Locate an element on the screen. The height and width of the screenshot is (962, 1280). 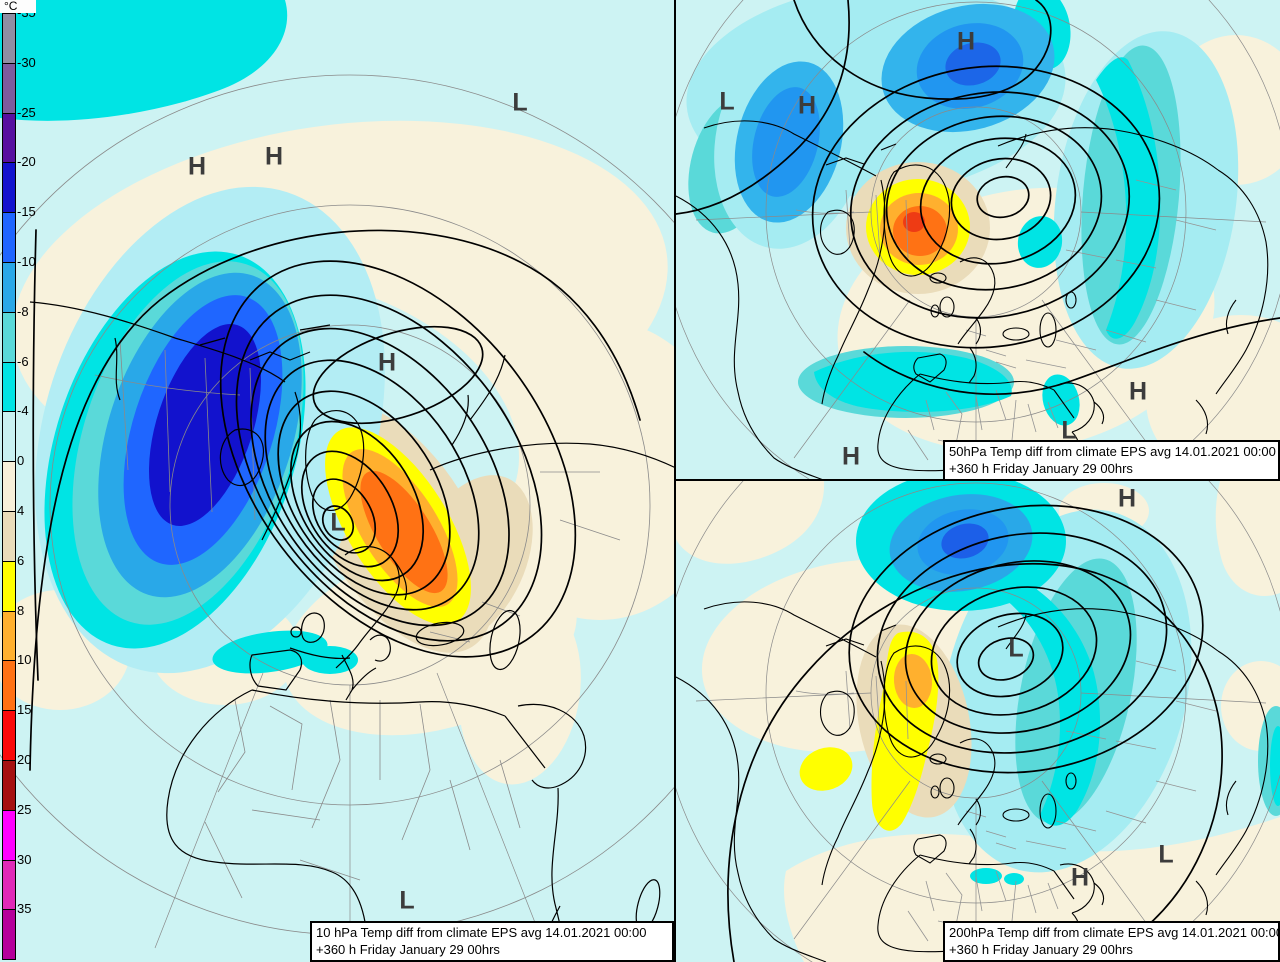
colorbar-band: -8 is located at coordinates (16, 333).